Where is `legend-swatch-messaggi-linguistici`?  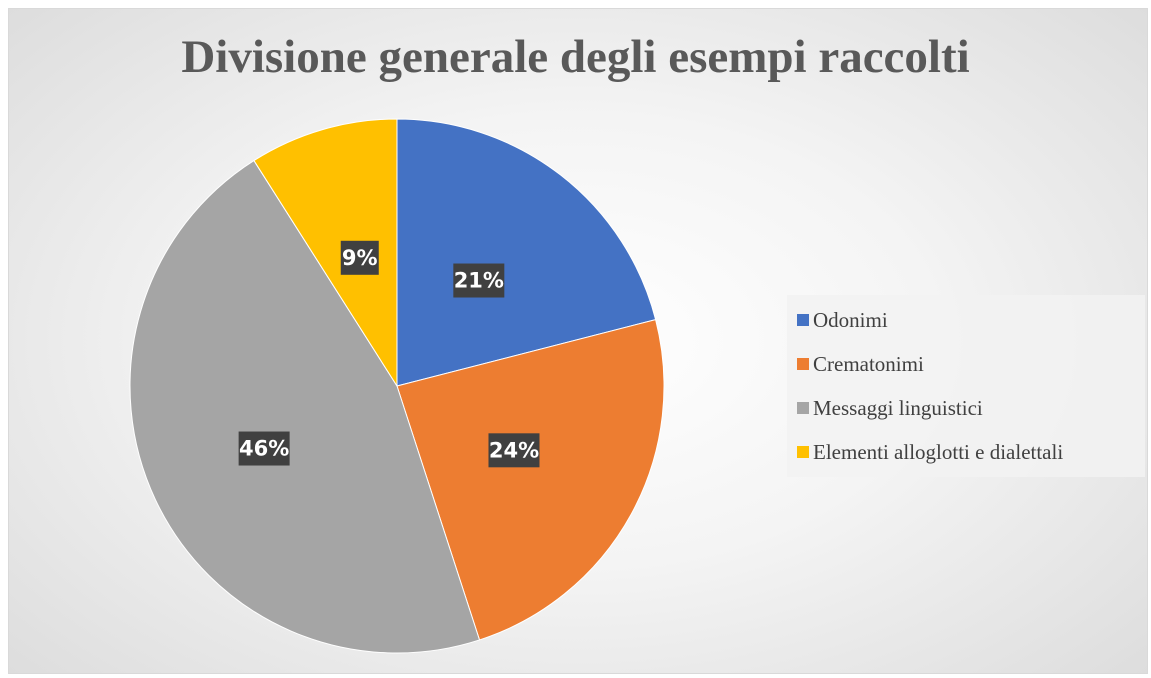
legend-swatch-messaggi-linguistici is located at coordinates (803, 408).